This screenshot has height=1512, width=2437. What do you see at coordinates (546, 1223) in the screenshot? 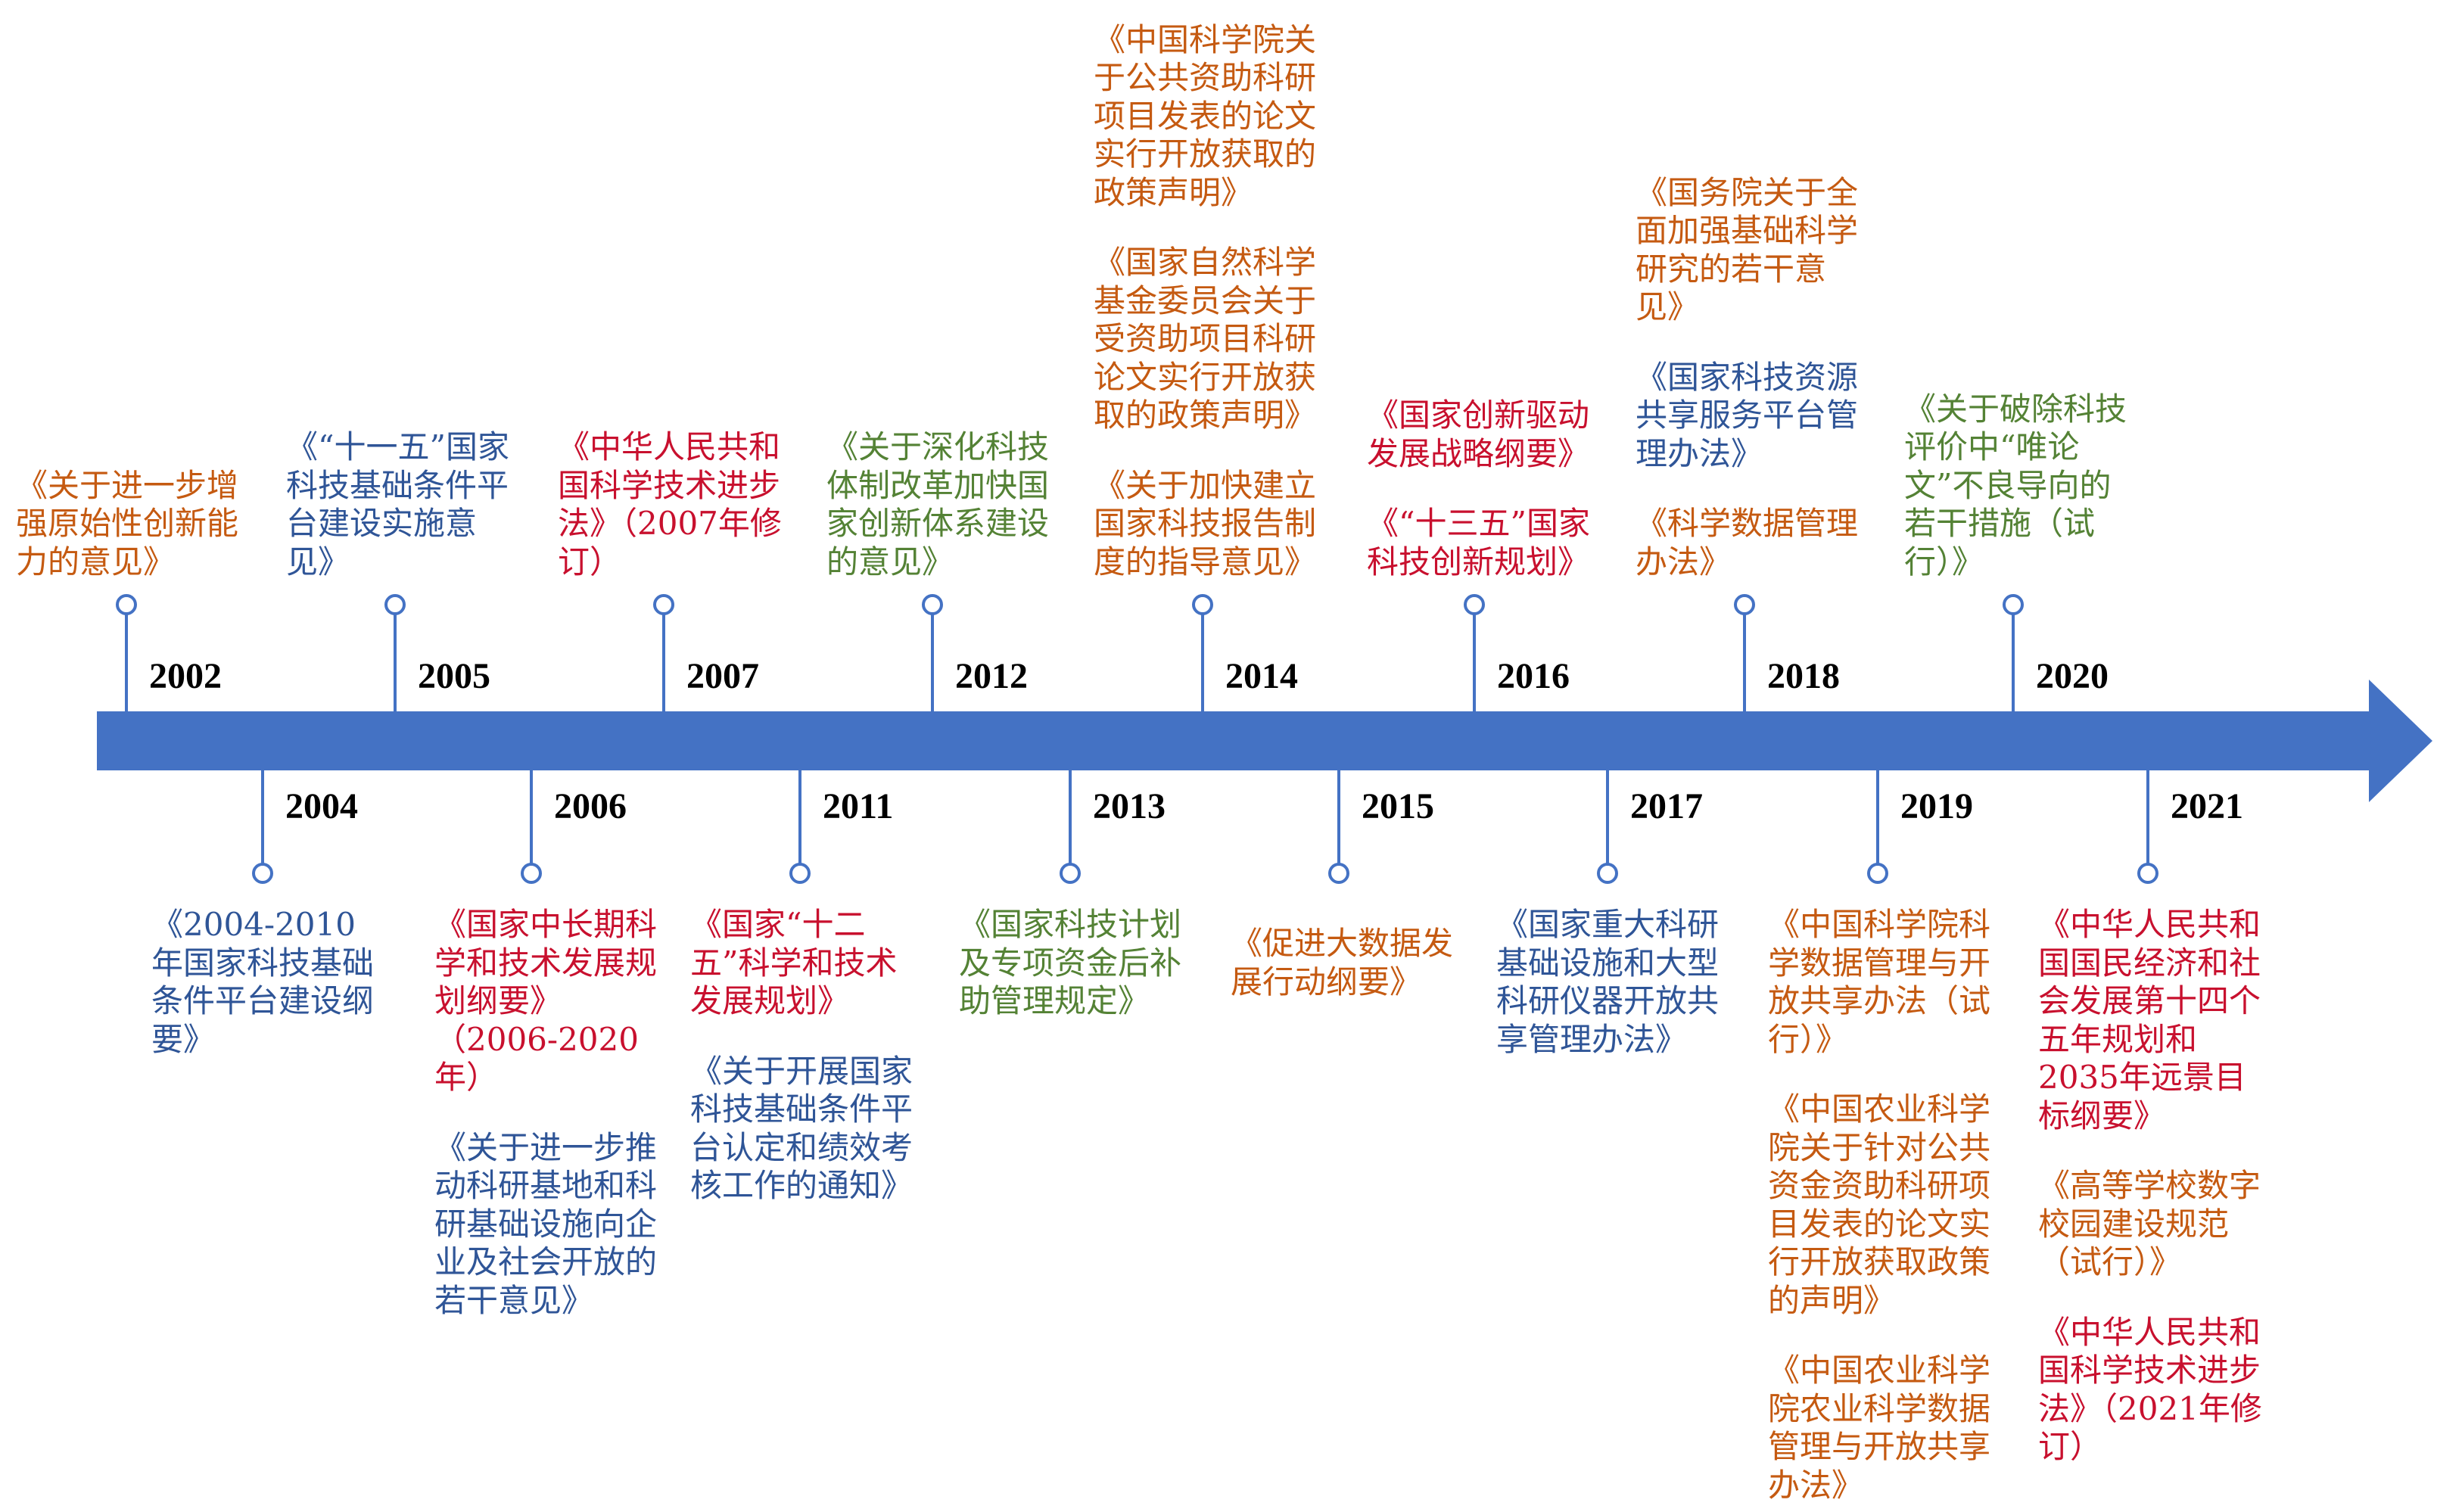
I see `policy-document: 《关于进一步推动科研基地和科研基础设施向企业及社会开放的若干意见》` at bounding box center [546, 1223].